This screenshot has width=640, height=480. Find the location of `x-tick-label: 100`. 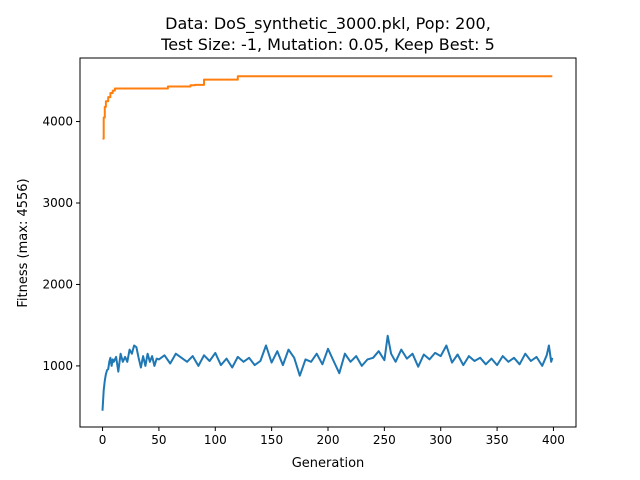

x-tick-label: 100 is located at coordinates (215, 440).